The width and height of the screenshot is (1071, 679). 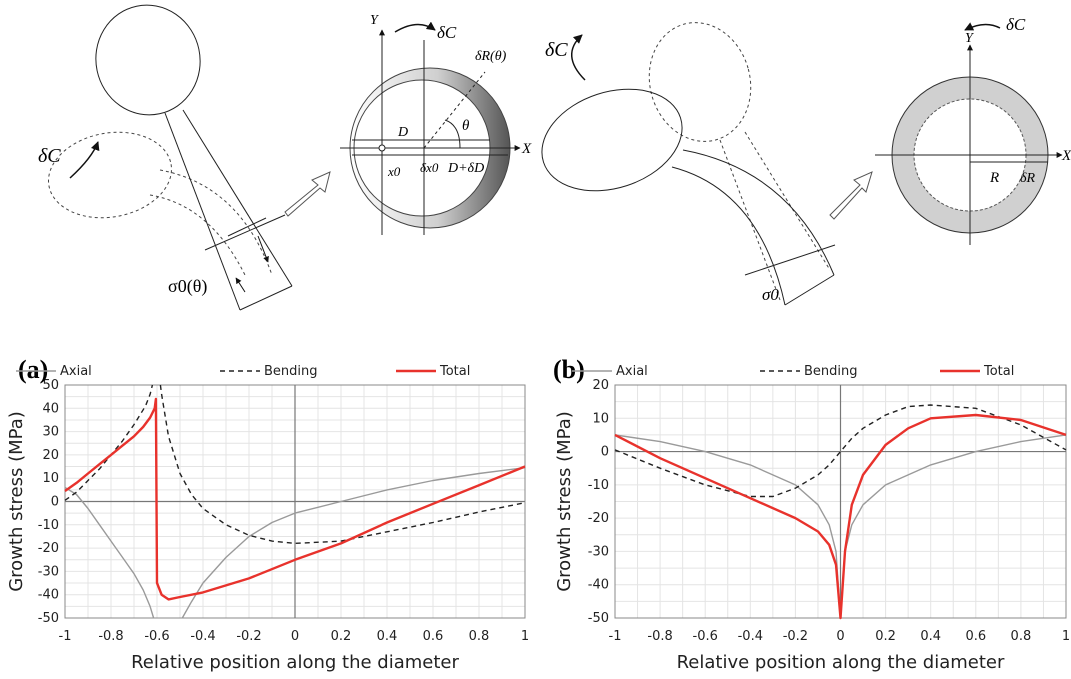 I want to click on origin-dot, so click(x=382, y=148).